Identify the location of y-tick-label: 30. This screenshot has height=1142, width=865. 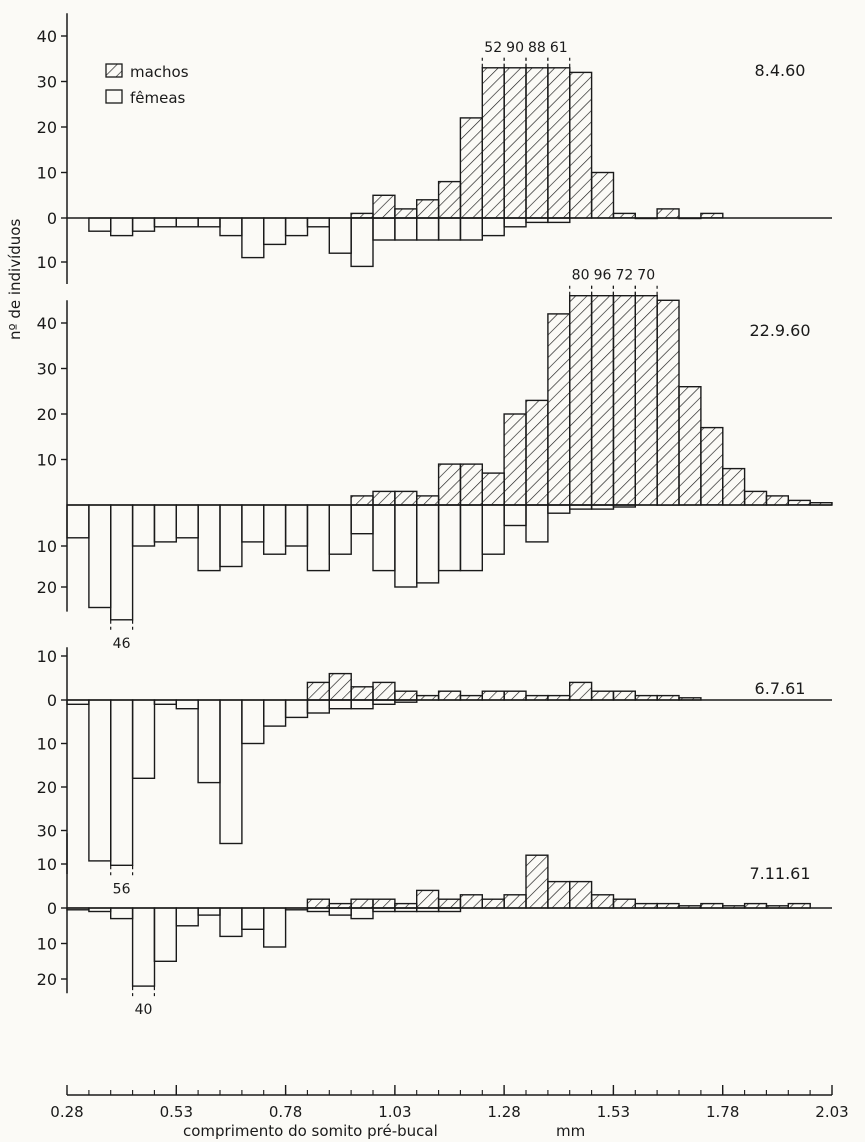
(47, 831).